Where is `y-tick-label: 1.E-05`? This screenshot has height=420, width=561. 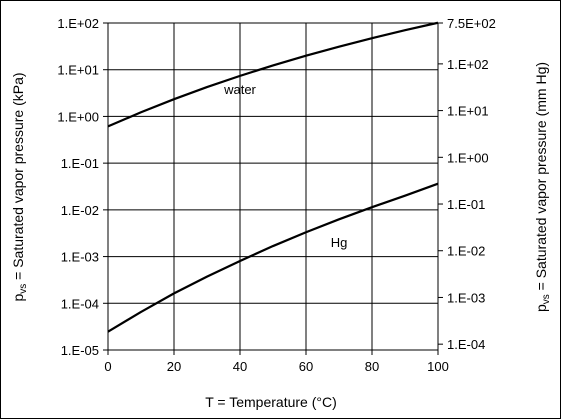 y-tick-label: 1.E-05 is located at coordinates (80, 350).